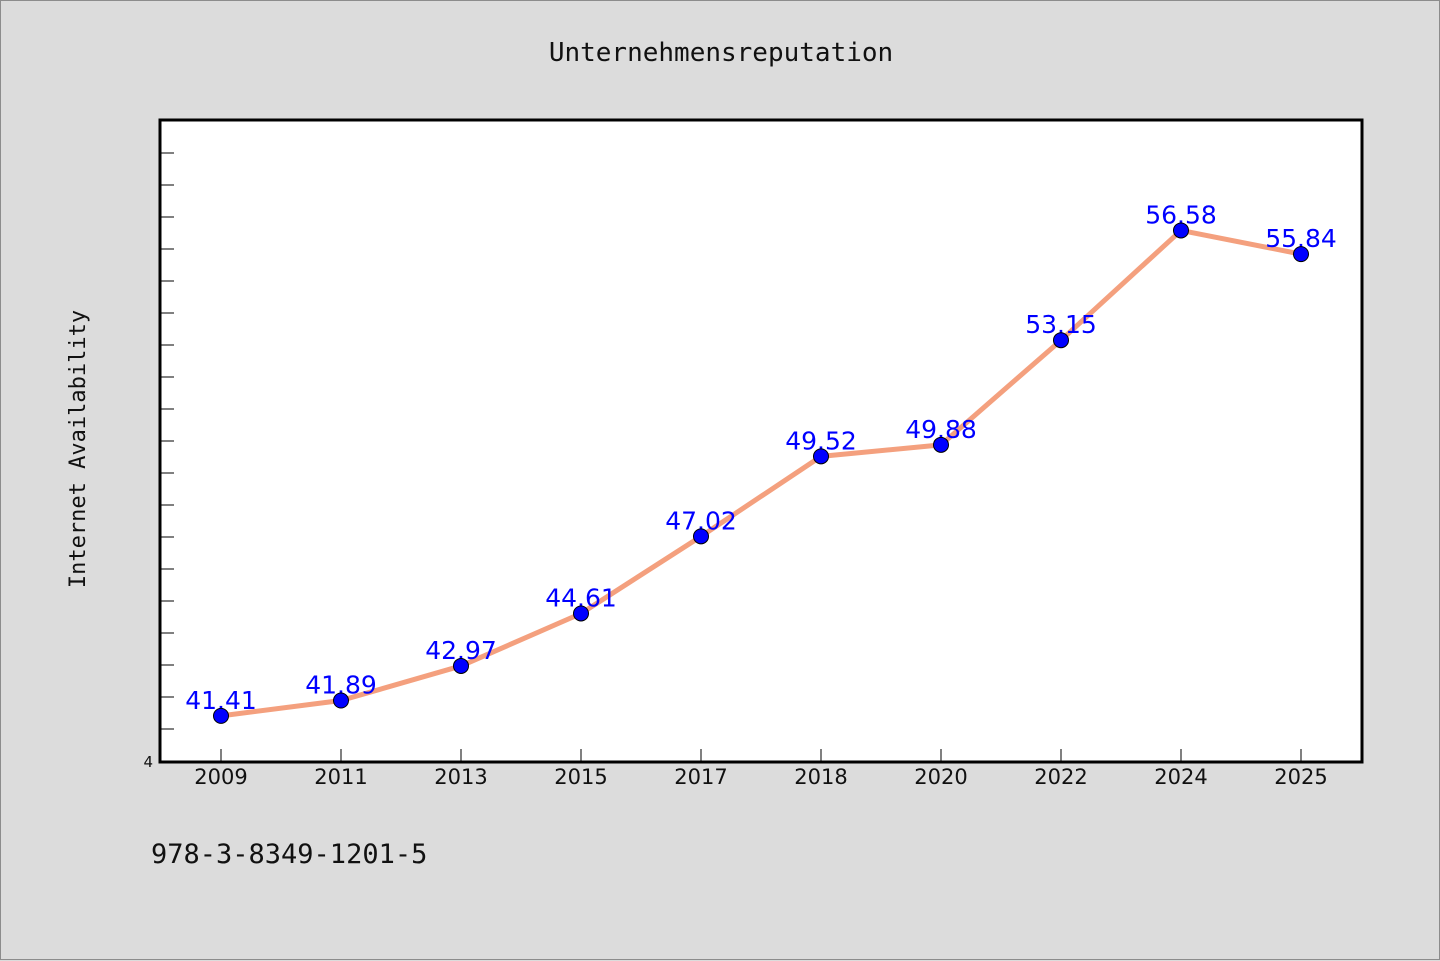  I want to click on y-axis-min-label: 4, so click(148, 762).